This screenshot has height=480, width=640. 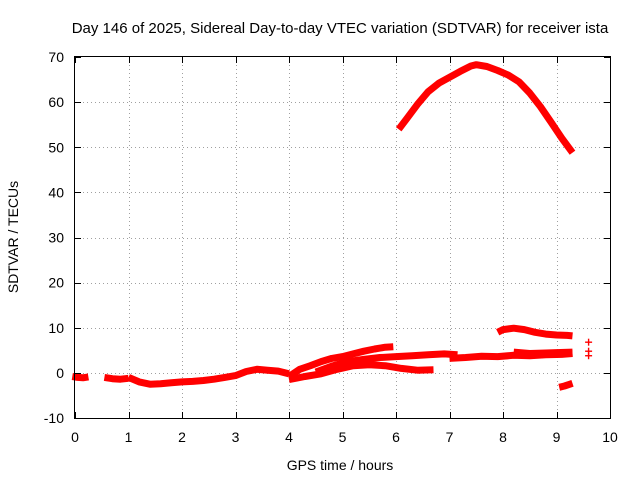 I want to click on y-axis-label: SDTVAR / TECUs, so click(x=13, y=237).